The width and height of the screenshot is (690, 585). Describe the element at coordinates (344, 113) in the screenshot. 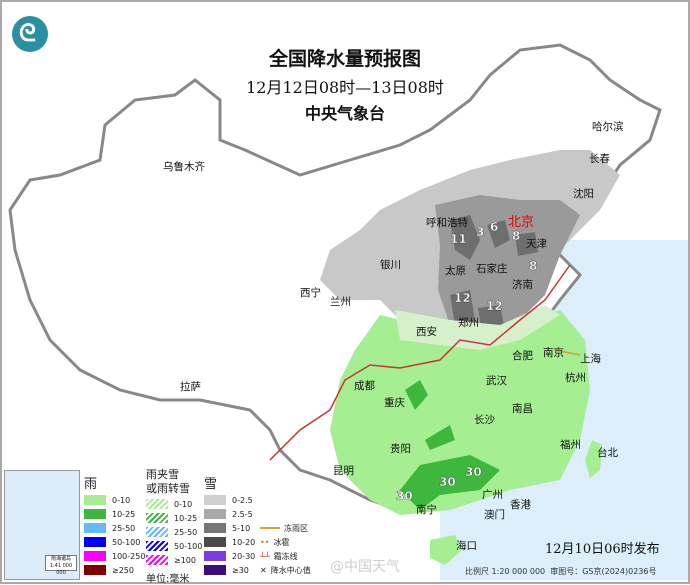

I see `issuer: 中央气象台` at that location.